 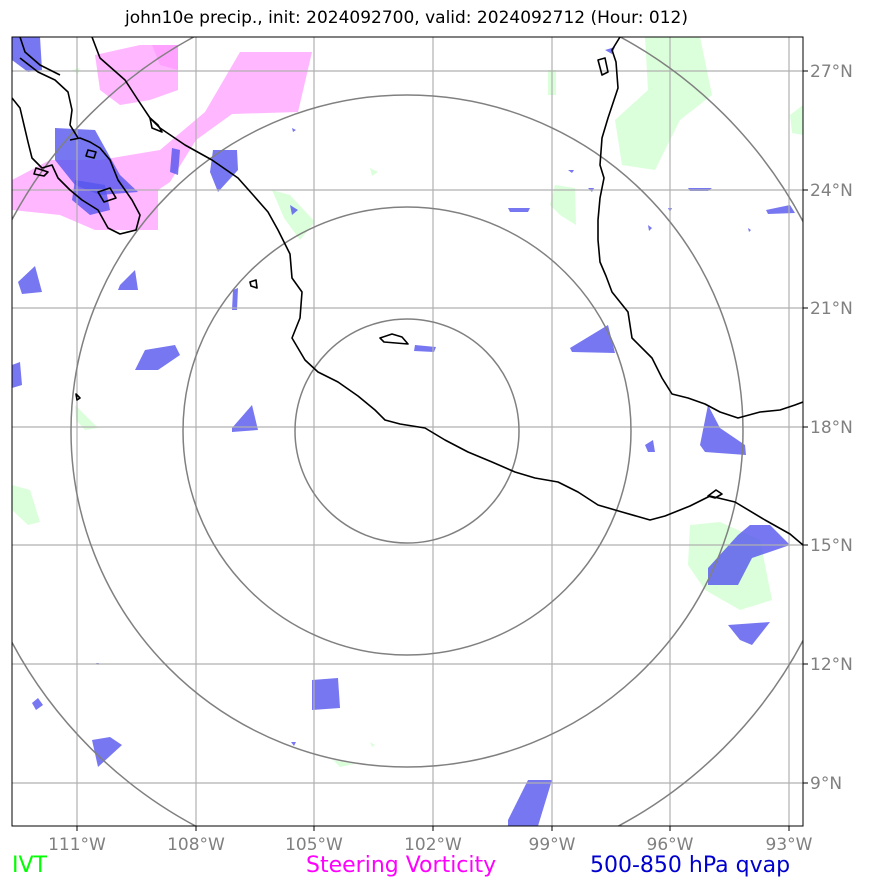 What do you see at coordinates (77, 845) in the screenshot?
I see `lon-tick-label: 111°W` at bounding box center [77, 845].